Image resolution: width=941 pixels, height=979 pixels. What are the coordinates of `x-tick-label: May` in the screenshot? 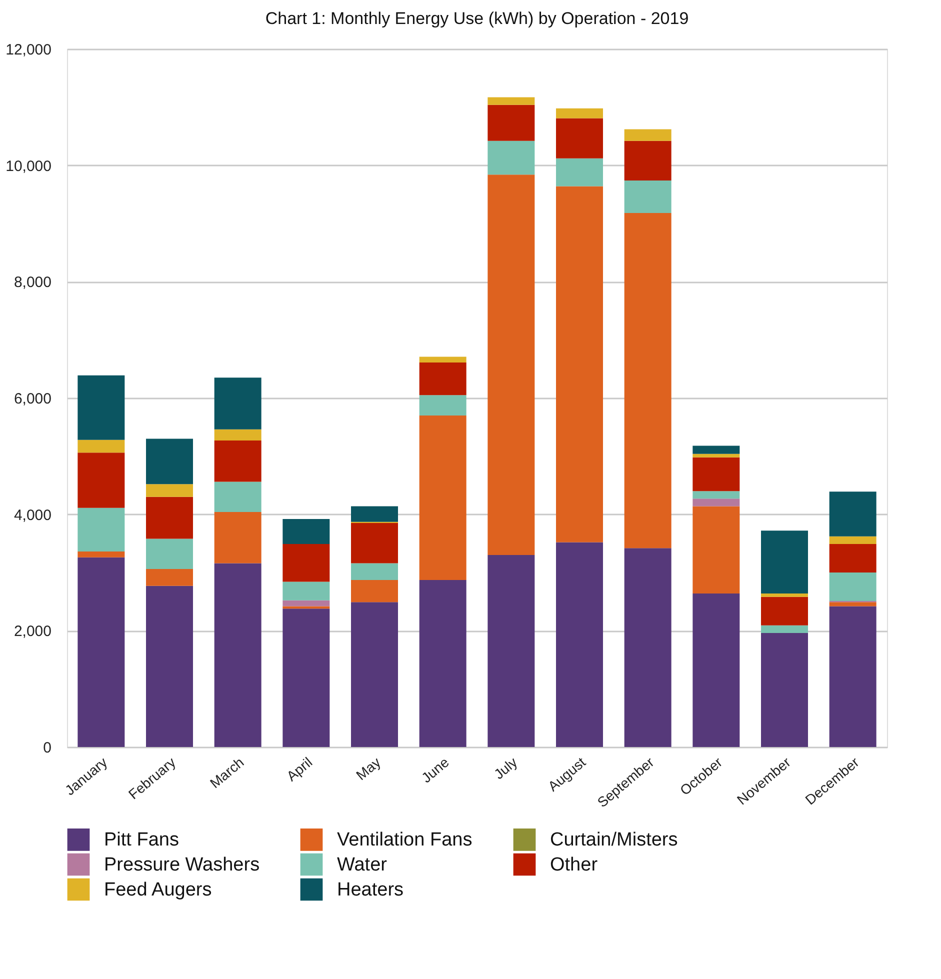 It's located at (368, 769).